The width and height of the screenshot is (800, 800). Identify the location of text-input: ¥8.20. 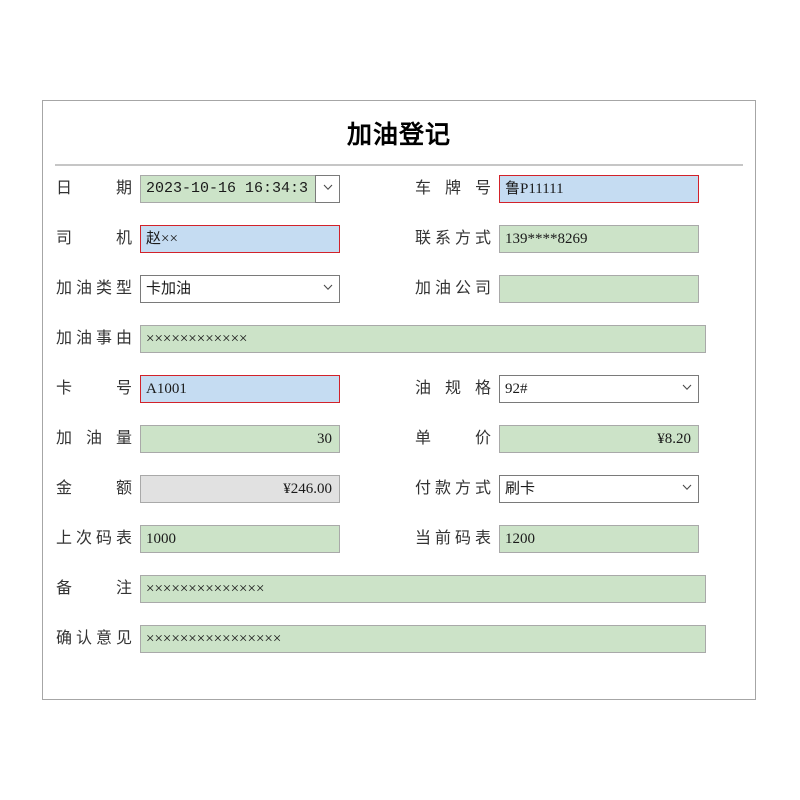
(599, 439).